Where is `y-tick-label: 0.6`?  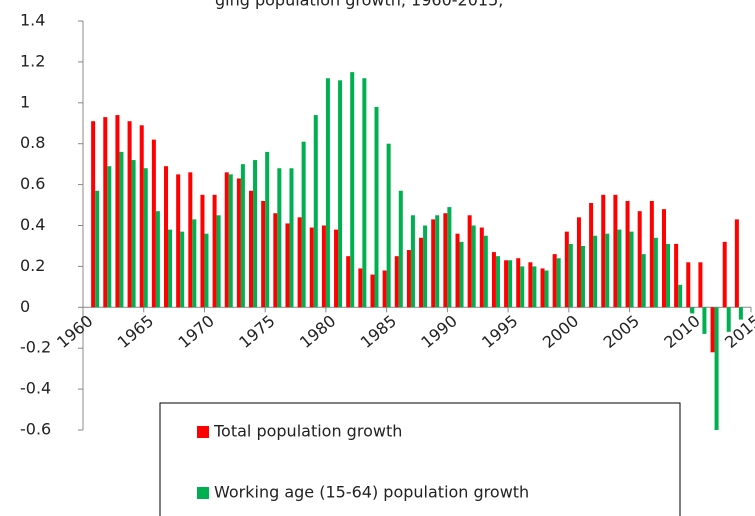 y-tick-label: 0.6 is located at coordinates (32, 183).